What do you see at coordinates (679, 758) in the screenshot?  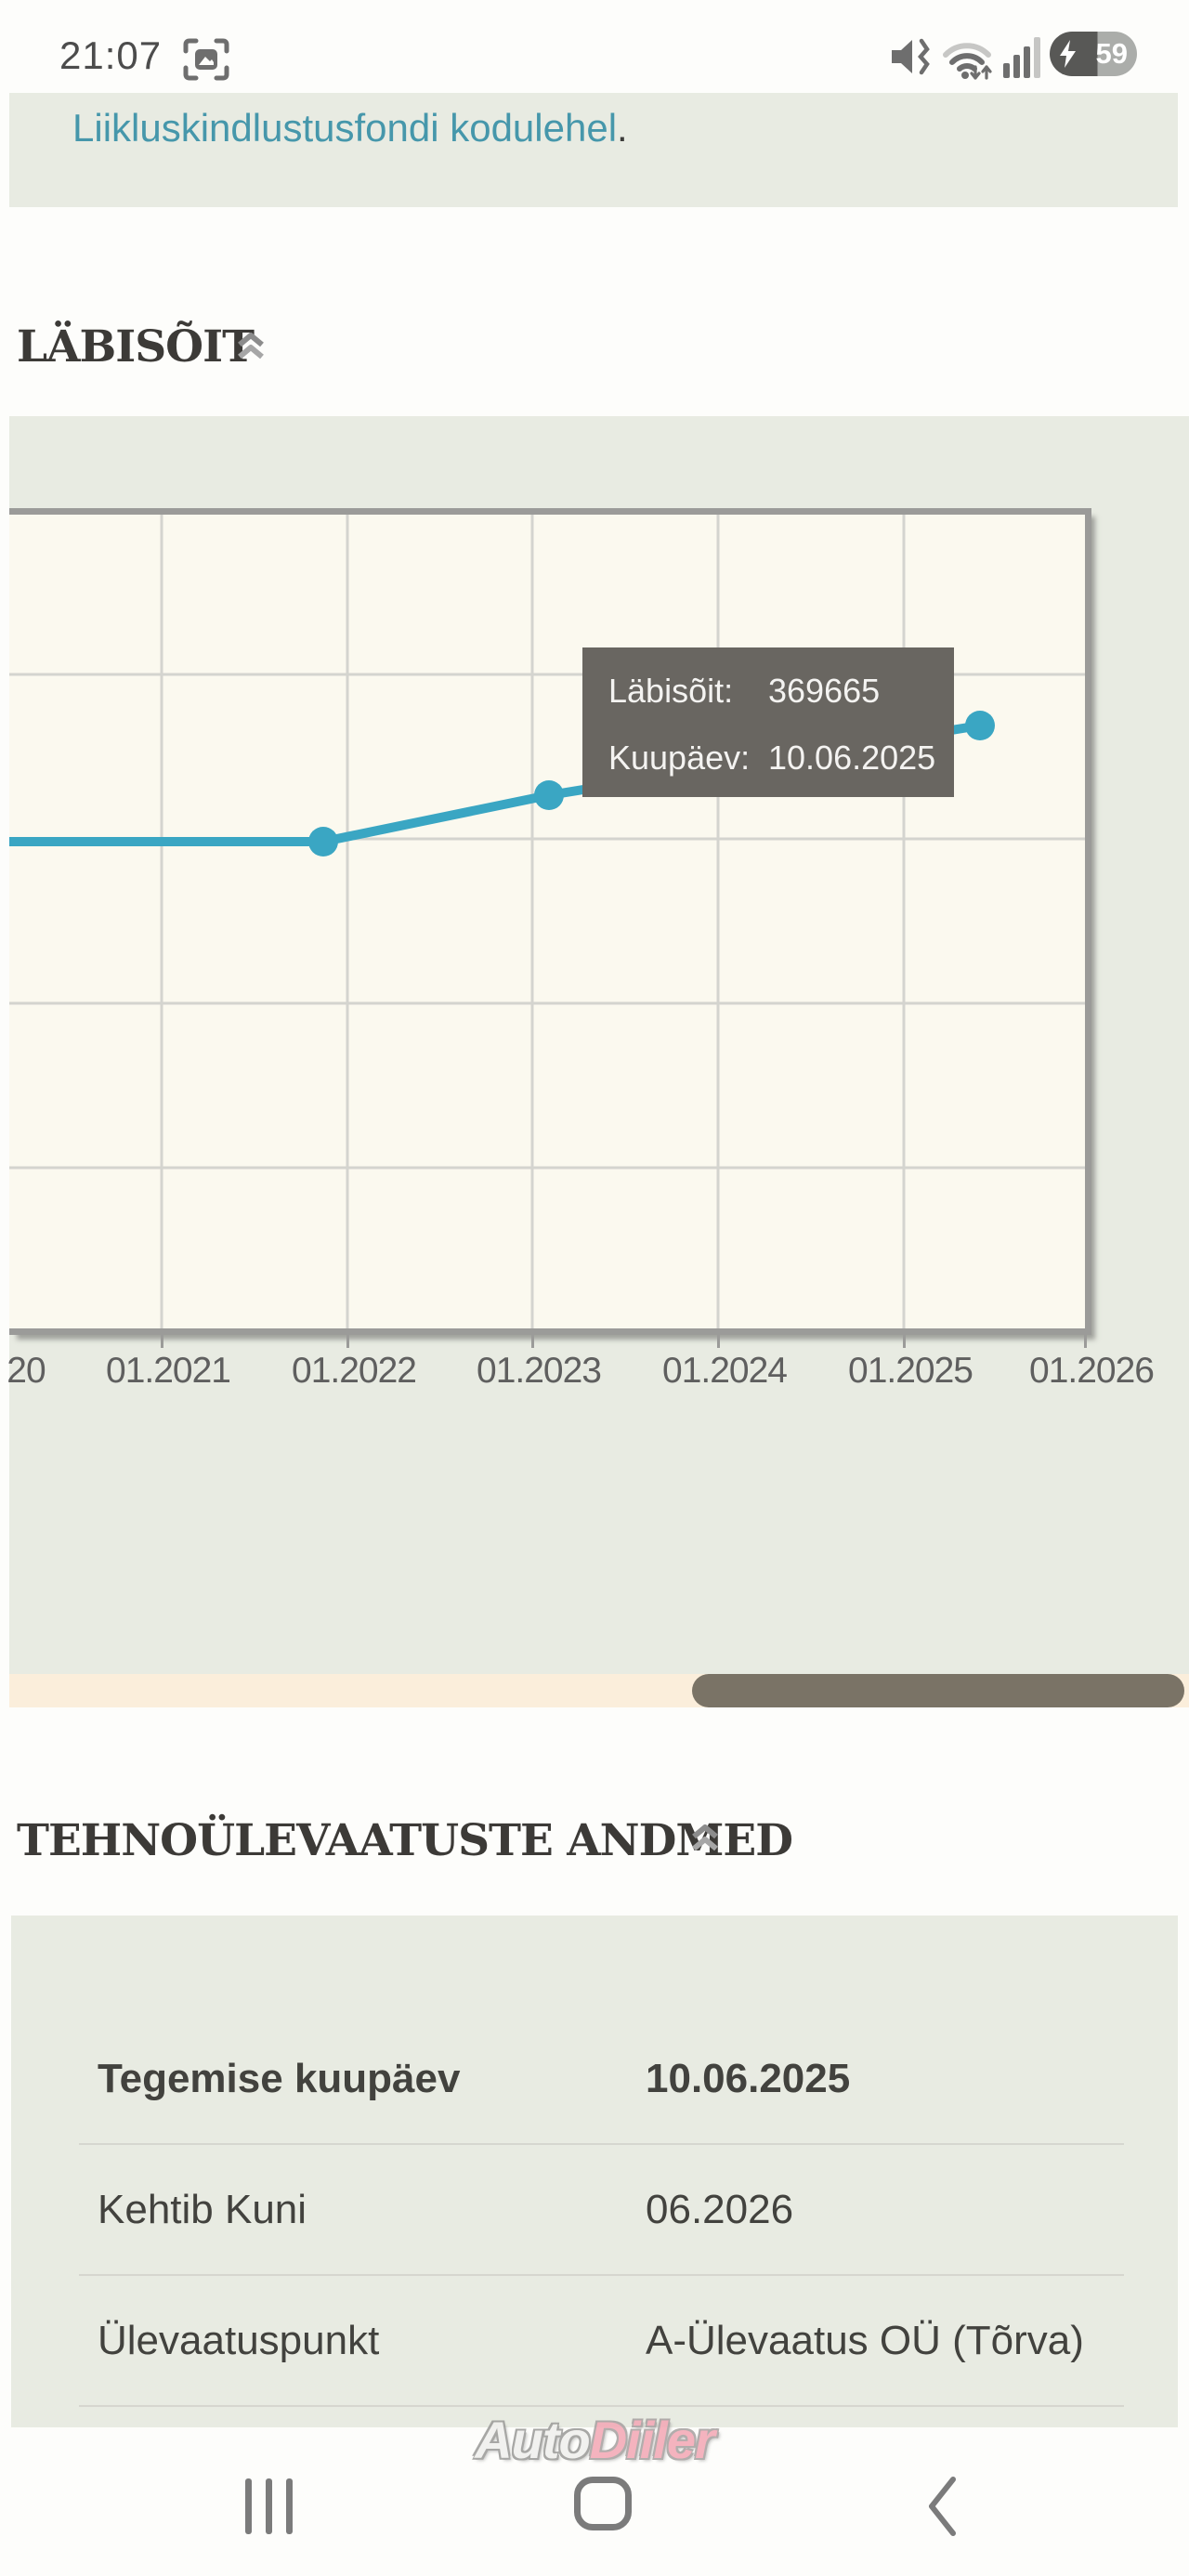 I see `tooltip-label: Kuupäev:` at bounding box center [679, 758].